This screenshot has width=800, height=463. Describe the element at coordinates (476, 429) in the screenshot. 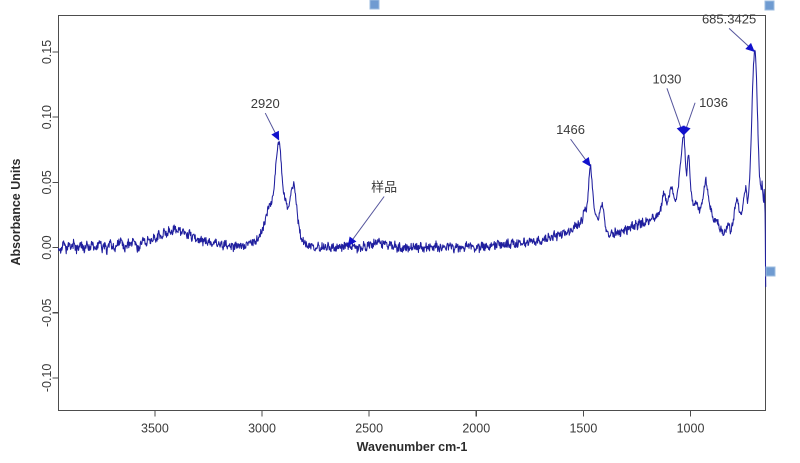

I see `x-tick-label: 2000` at that location.